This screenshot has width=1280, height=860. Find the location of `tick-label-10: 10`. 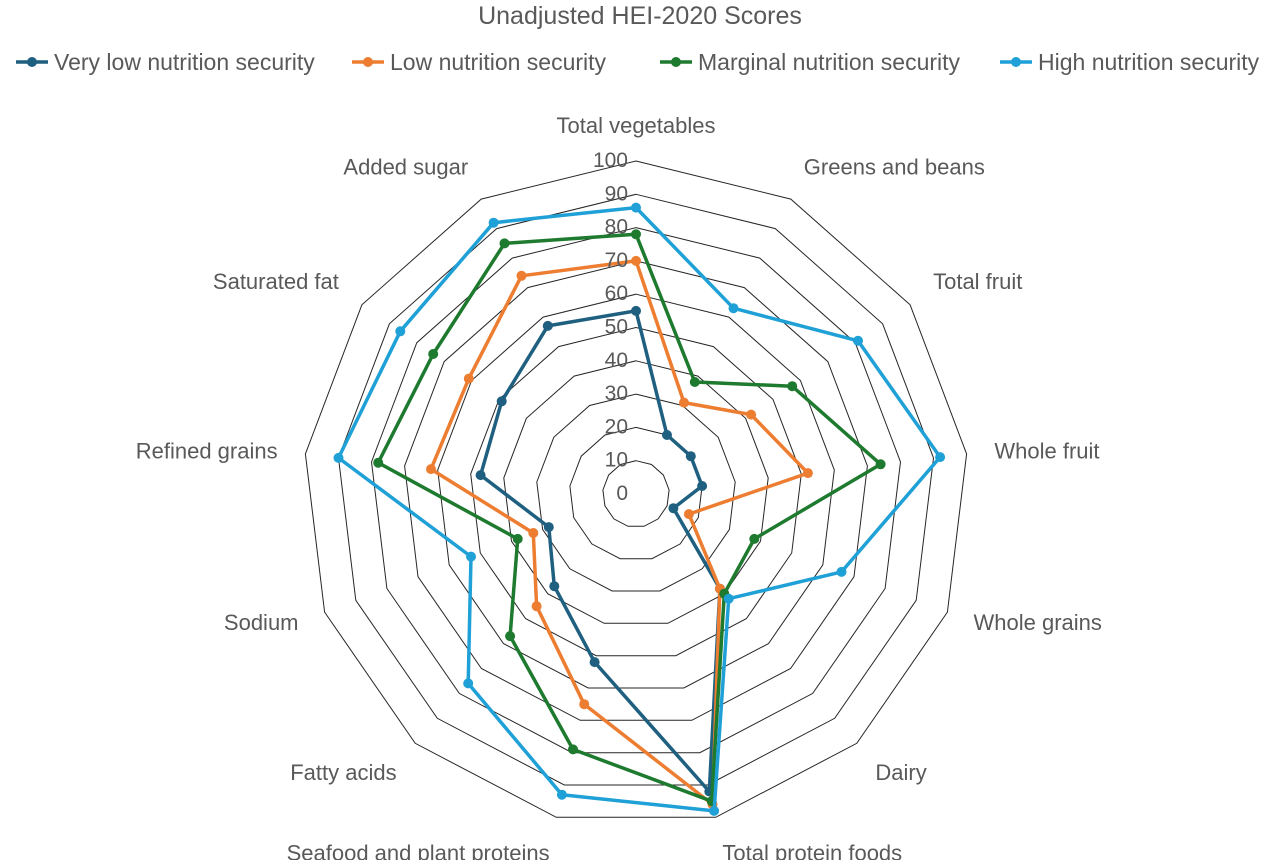

tick-label-10: 10 is located at coordinates (616, 460).